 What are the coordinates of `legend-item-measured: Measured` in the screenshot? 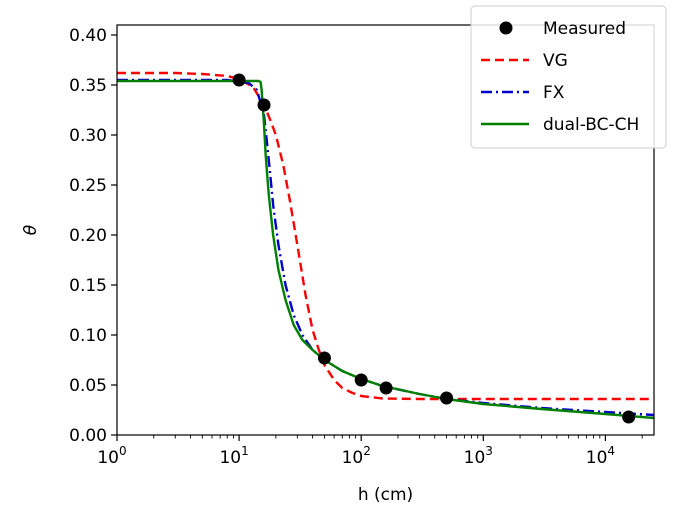 It's located at (562, 29).